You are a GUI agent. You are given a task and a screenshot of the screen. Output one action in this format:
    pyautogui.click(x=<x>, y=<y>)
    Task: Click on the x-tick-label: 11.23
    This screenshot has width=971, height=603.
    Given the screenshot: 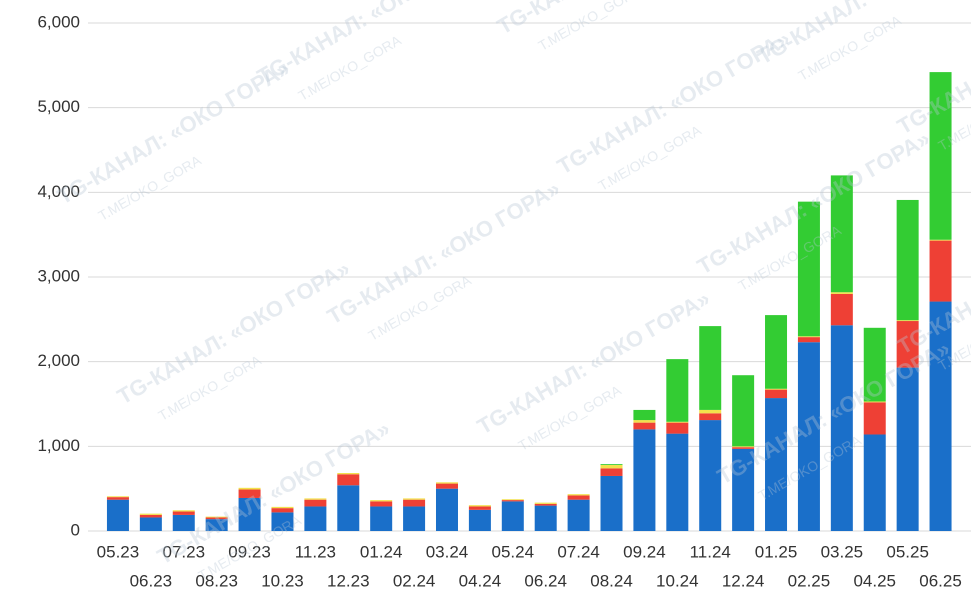 What is the action you would take?
    pyautogui.click(x=315, y=551)
    